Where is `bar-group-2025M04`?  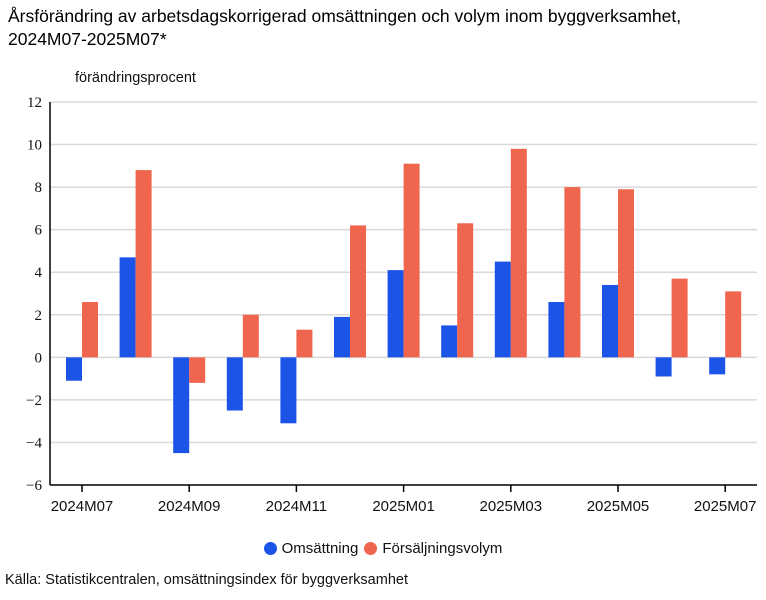 bar-group-2025M04 is located at coordinates (564, 272).